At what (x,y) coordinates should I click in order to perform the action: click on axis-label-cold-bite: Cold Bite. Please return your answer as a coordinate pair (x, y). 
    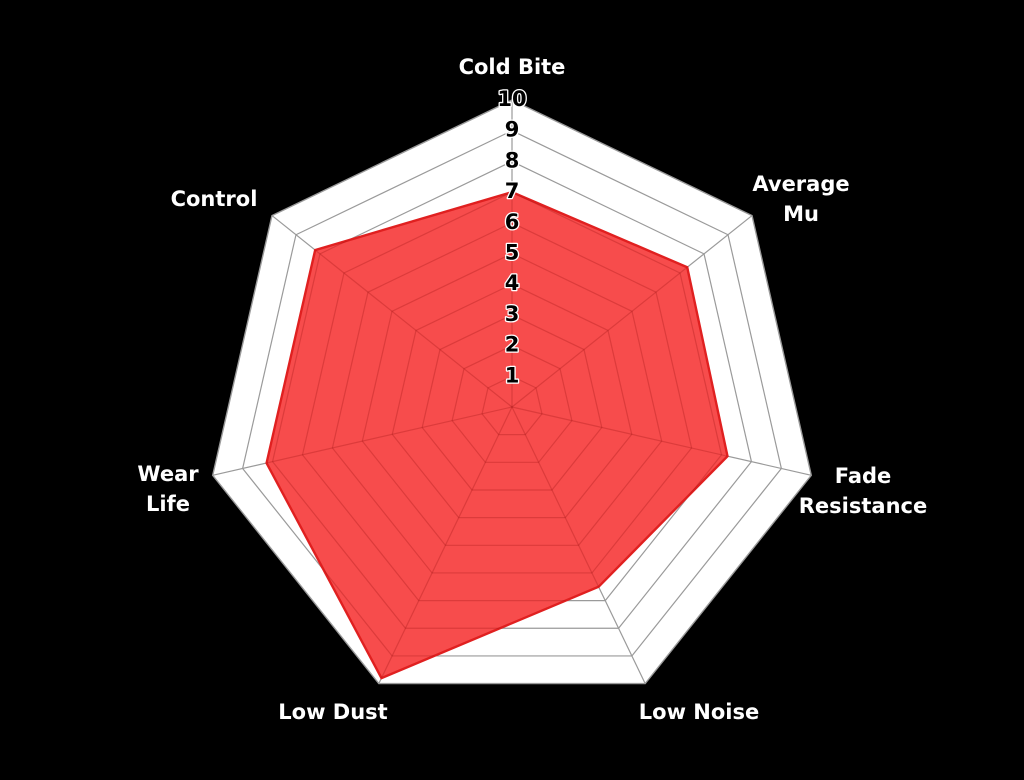
    Looking at the image, I should click on (512, 67).